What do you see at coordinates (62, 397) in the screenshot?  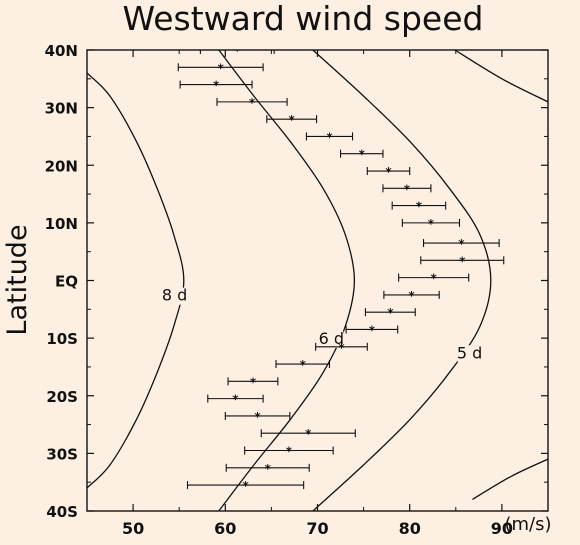 I see `y-tick-label: 20S` at bounding box center [62, 397].